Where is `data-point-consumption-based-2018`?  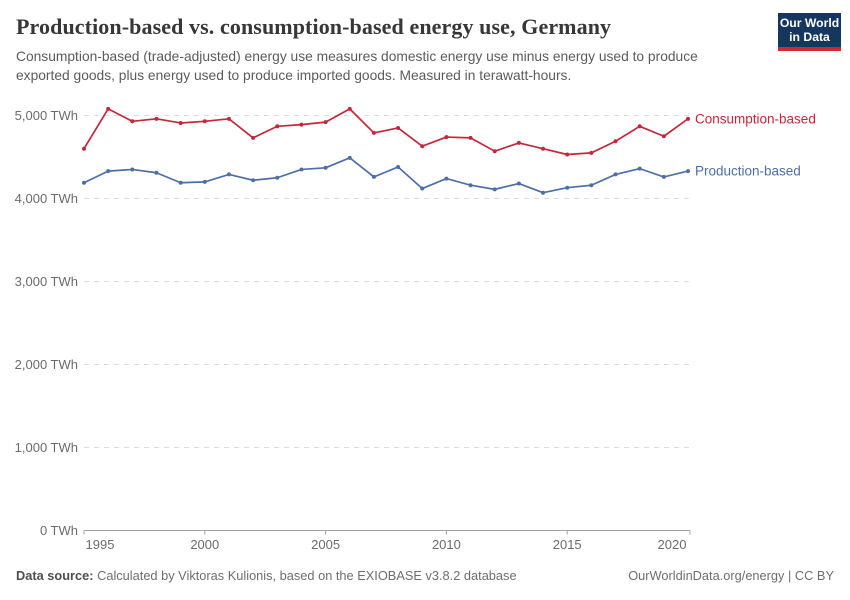
data-point-consumption-based-2018 is located at coordinates (639, 126).